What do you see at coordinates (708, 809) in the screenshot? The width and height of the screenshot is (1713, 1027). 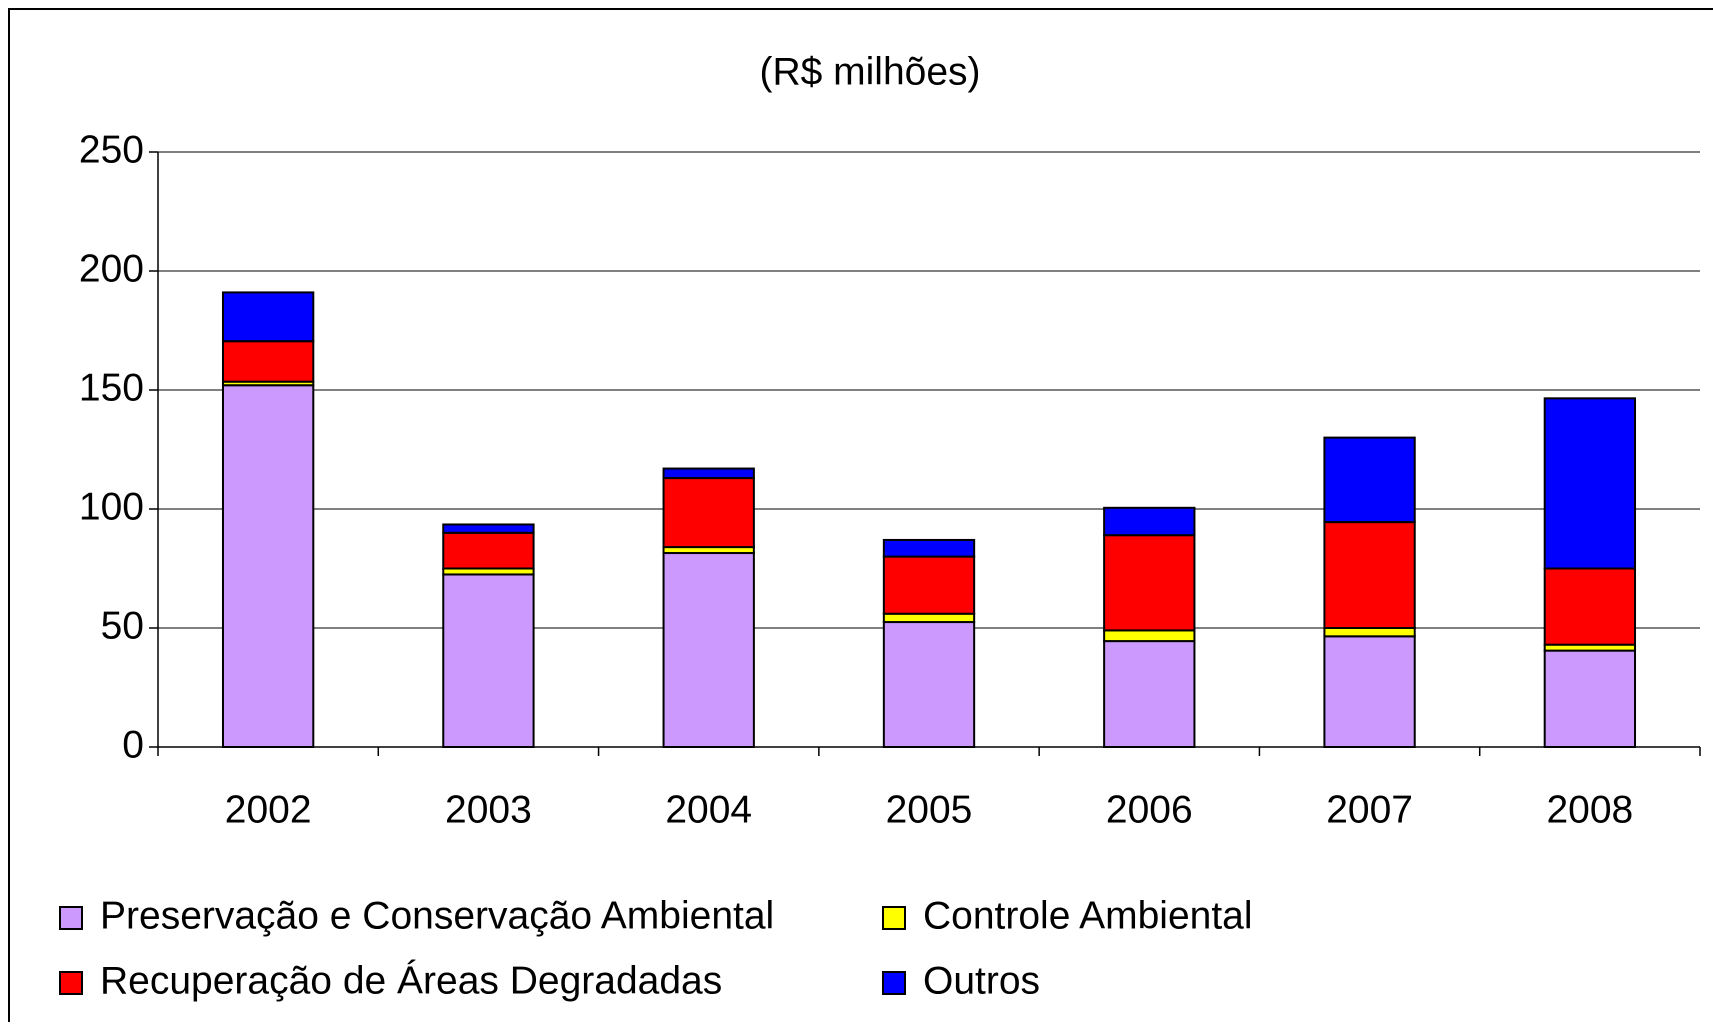 I see `x-tick-label: 2004` at bounding box center [708, 809].